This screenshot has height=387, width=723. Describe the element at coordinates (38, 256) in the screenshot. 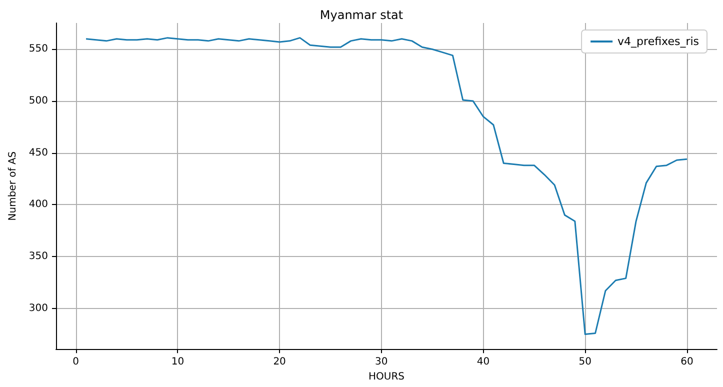

I see `y-tick-label: 350` at that location.